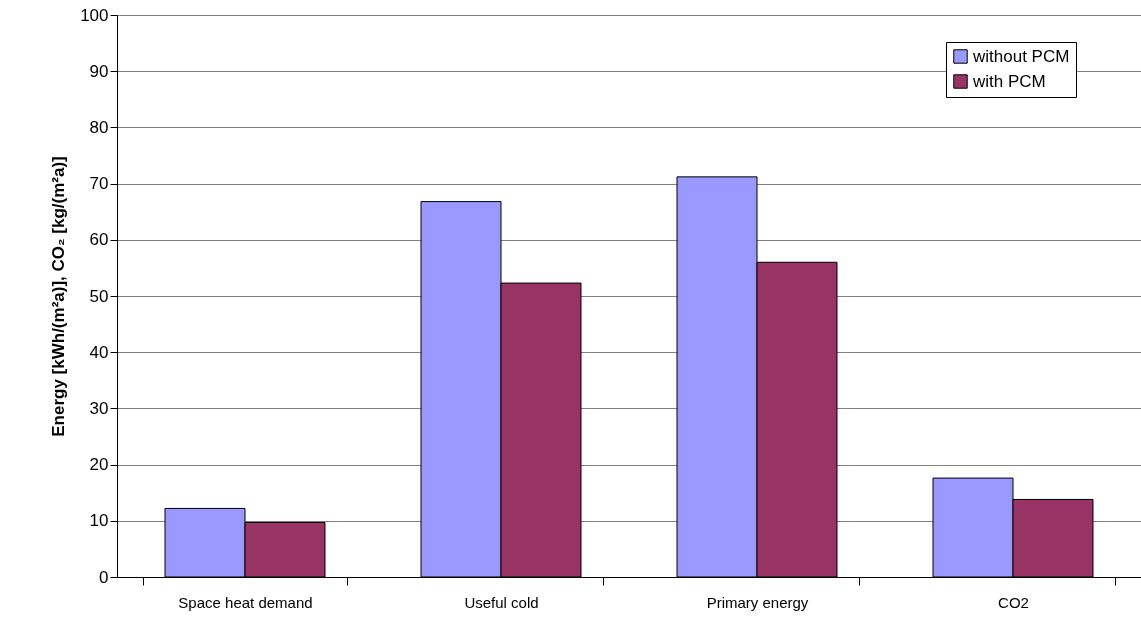 The width and height of the screenshot is (1141, 628). Describe the element at coordinates (99, 521) in the screenshot. I see `y-tick-label: 10` at that location.